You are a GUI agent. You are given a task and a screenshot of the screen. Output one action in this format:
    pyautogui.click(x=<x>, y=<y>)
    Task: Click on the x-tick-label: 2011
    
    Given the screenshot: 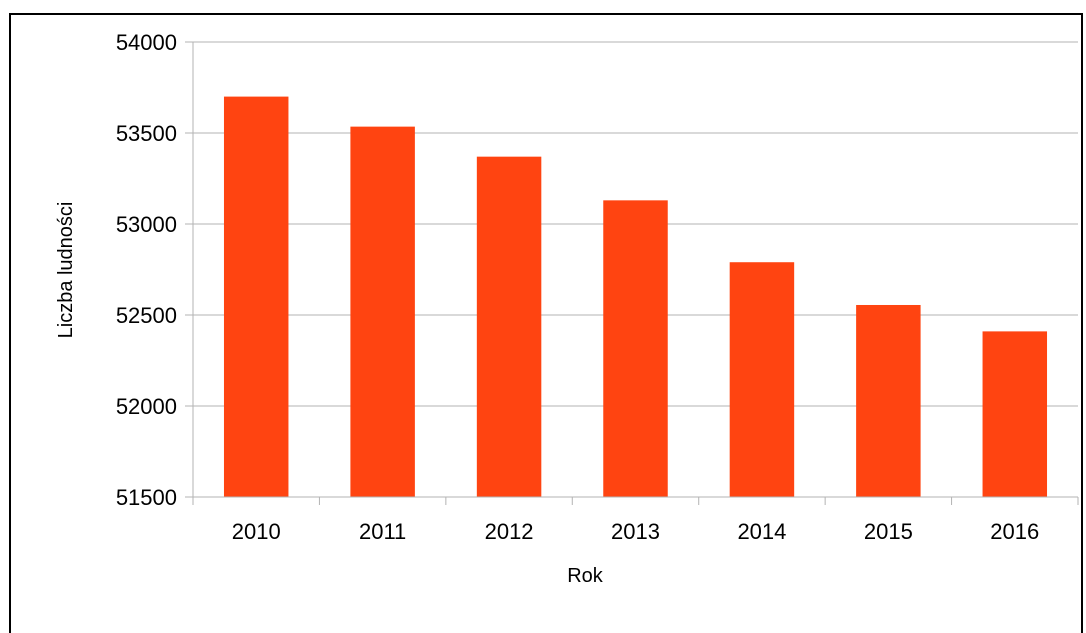 What is the action you would take?
    pyautogui.click(x=382, y=531)
    